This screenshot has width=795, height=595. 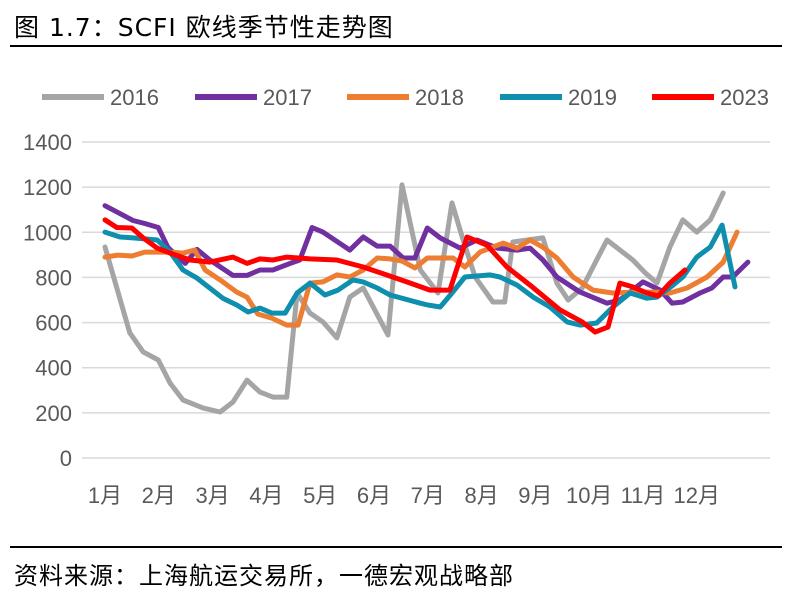 I want to click on x-tick-label: 9月, so click(x=535, y=495).